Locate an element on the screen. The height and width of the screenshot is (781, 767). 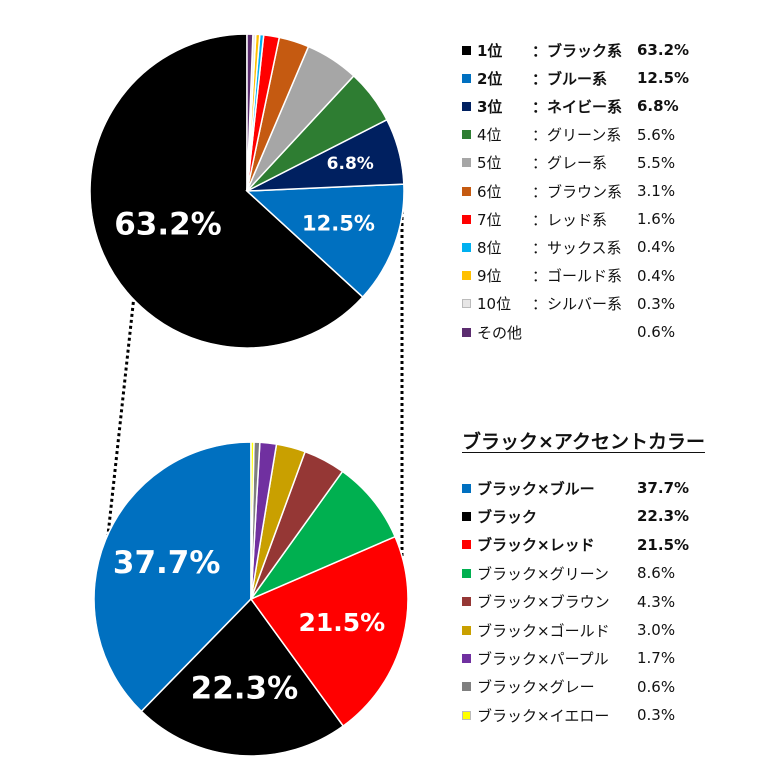
legend-0-rank: 8位 is located at coordinates (489, 247).